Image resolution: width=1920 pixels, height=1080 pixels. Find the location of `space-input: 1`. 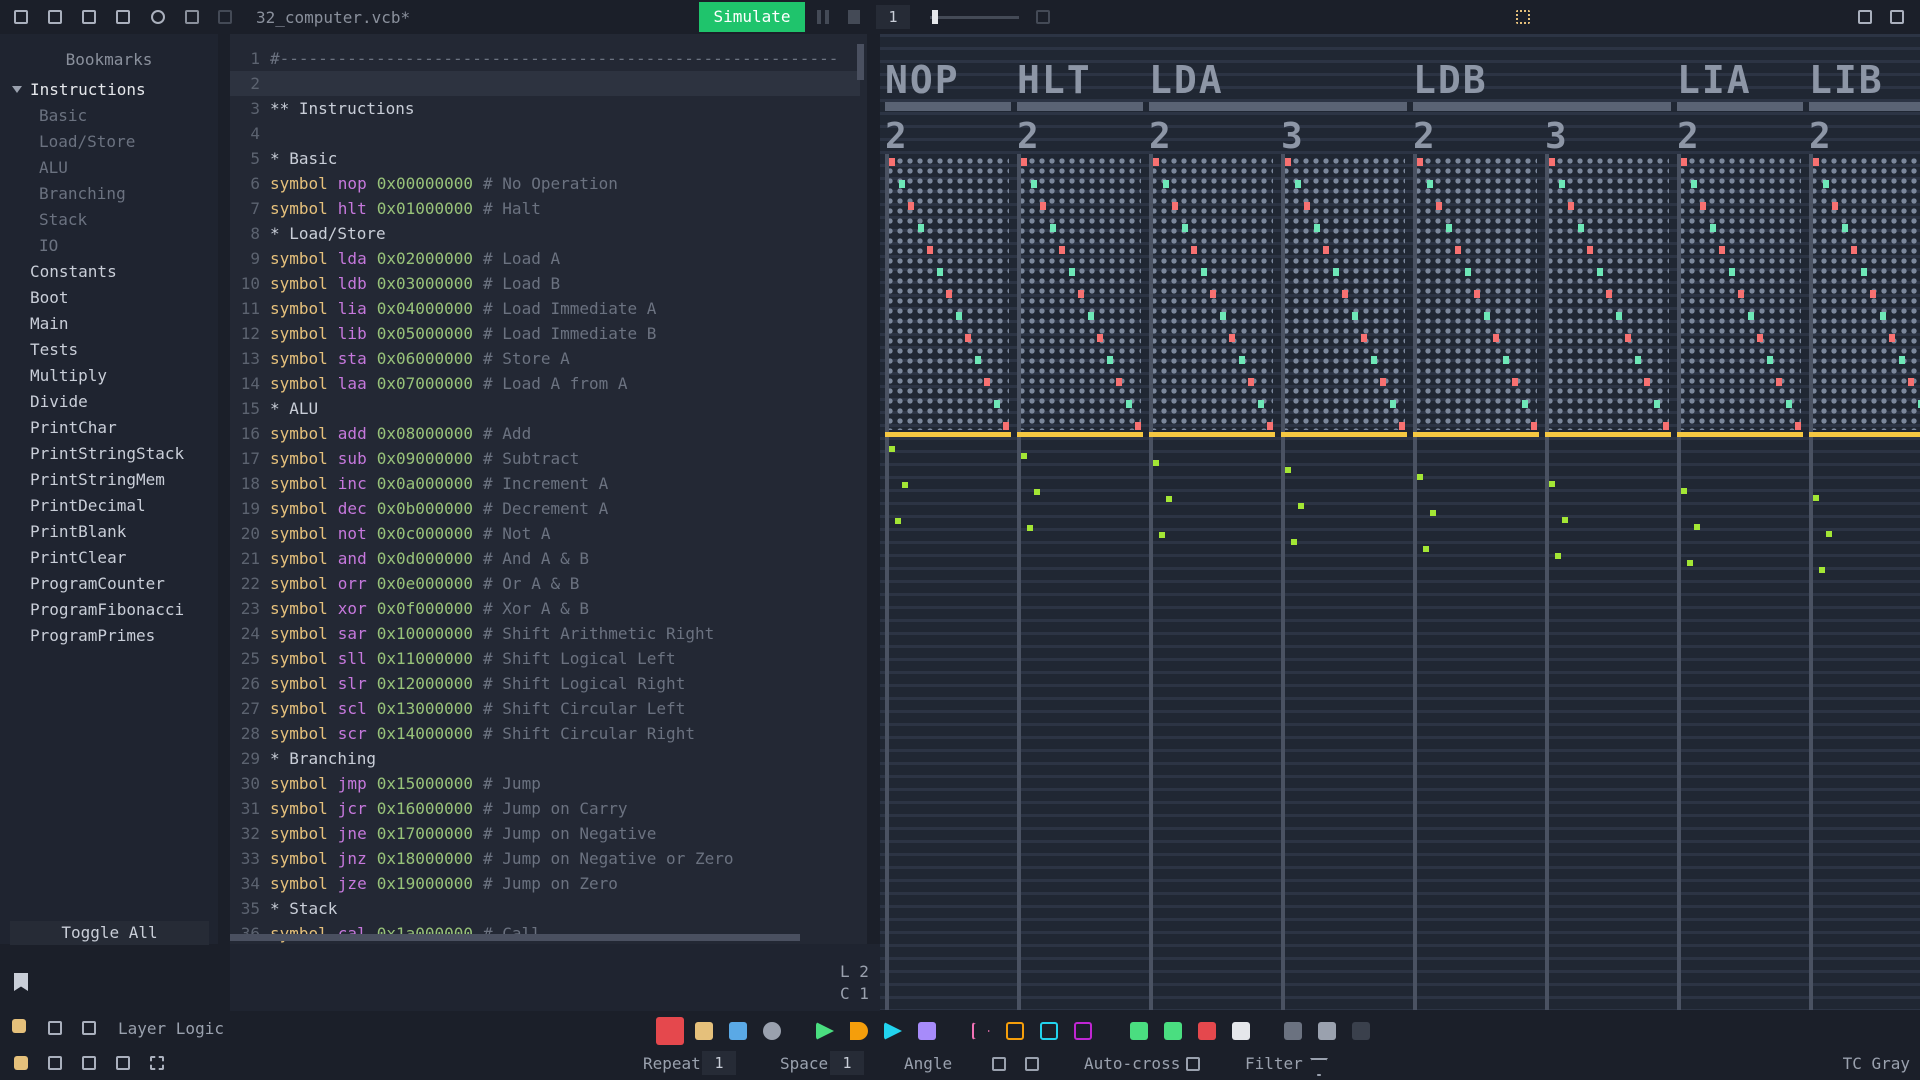

space-input: 1 is located at coordinates (847, 1063).